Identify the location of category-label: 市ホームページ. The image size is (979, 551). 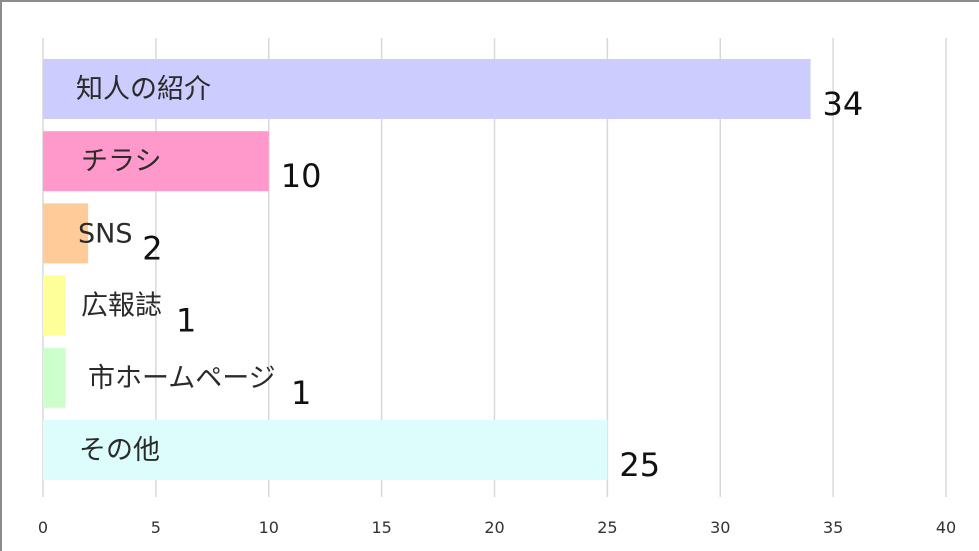
(182, 378).